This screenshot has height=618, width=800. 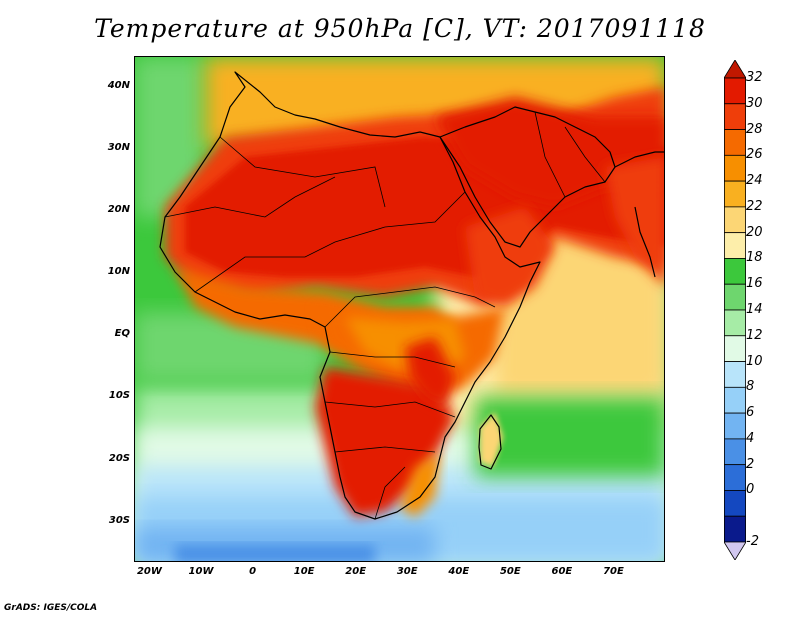 I want to click on colorbar-label: 22, so click(x=754, y=206).